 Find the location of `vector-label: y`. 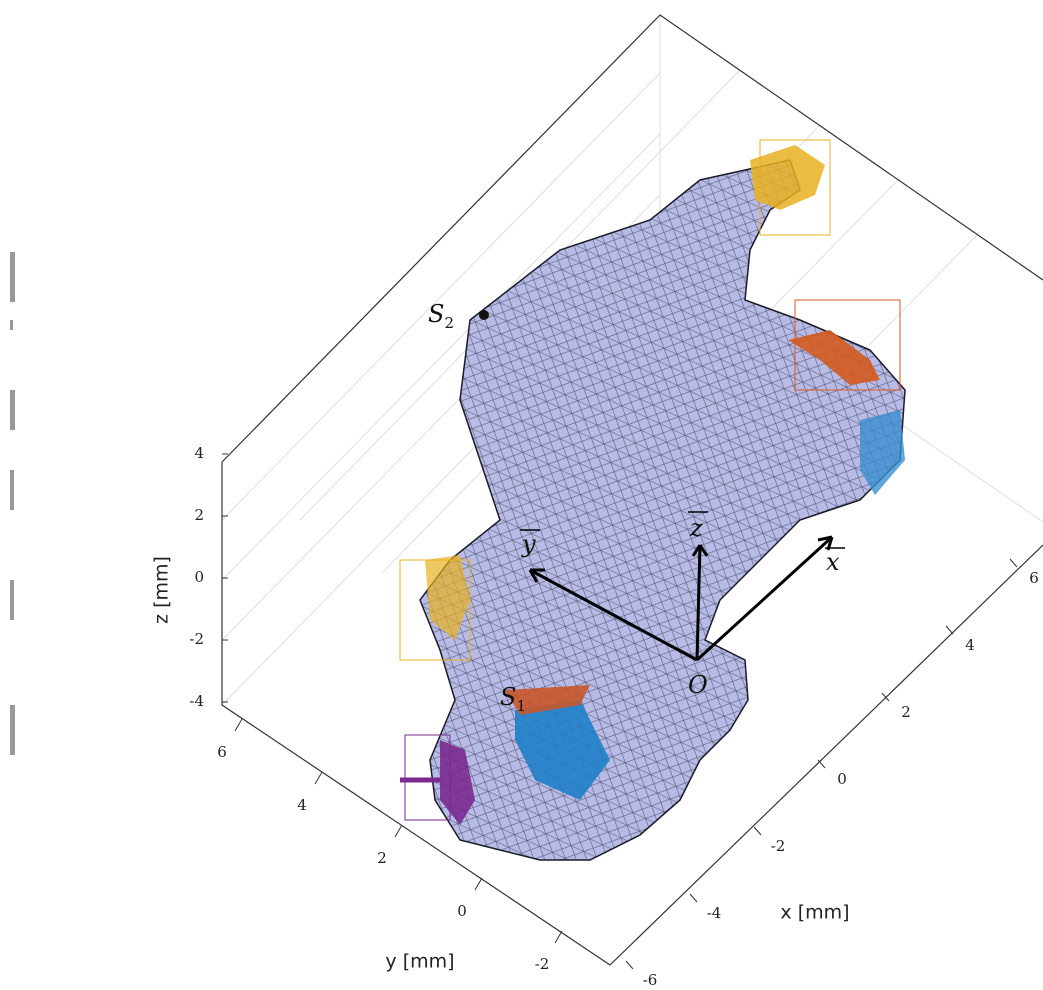

vector-label: y is located at coordinates (528, 544).